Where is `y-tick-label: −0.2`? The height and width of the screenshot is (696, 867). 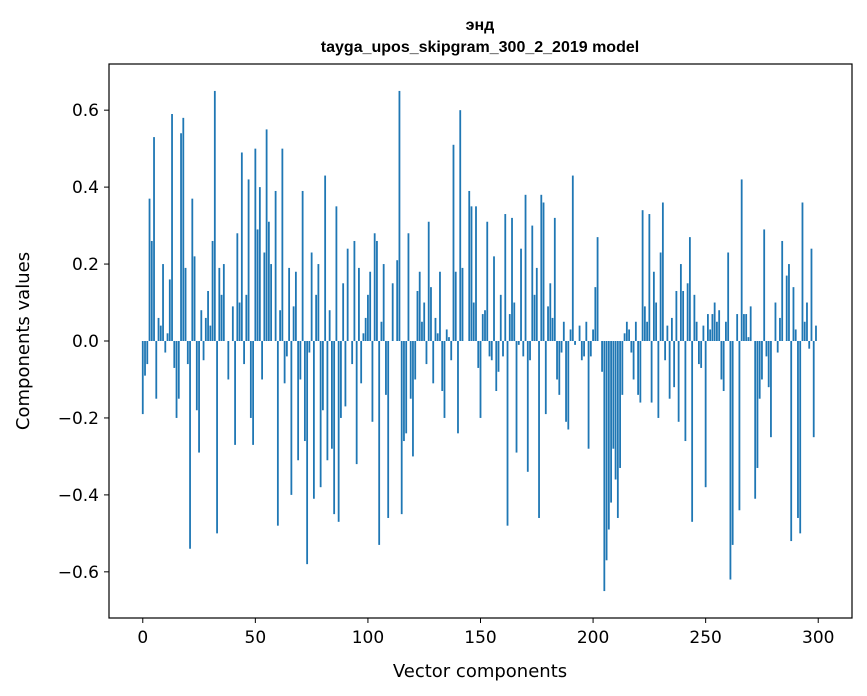 y-tick-label: −0.2 is located at coordinates (78, 419).